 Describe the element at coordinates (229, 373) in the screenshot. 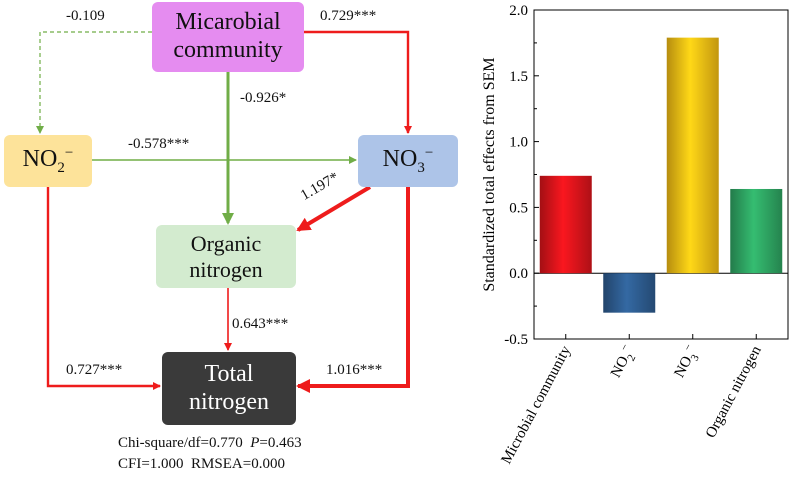

I see `node-total-line1: Total` at that location.